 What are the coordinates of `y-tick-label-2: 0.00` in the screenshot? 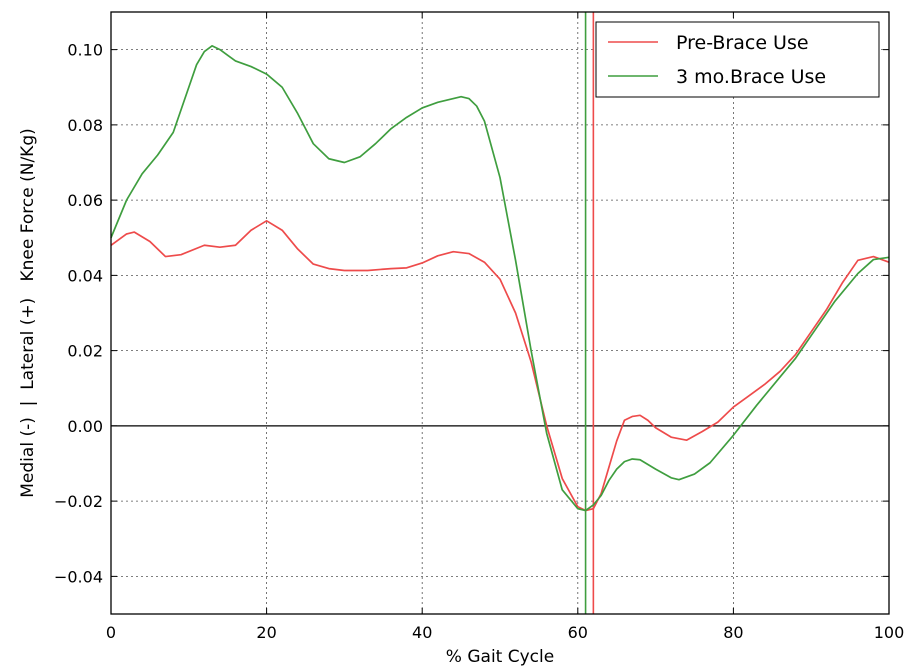 It's located at (85, 426).